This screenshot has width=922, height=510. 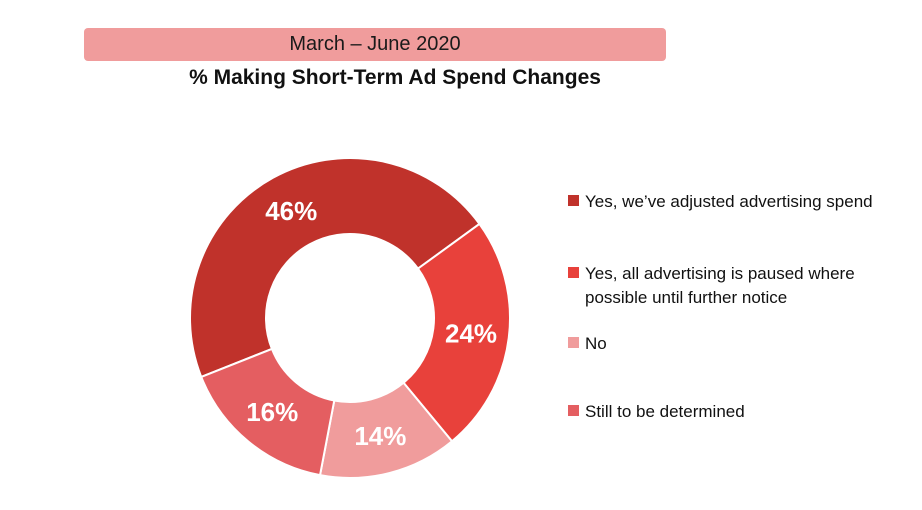 What do you see at coordinates (291, 211) in the screenshot?
I see `slice-label-1: 46%` at bounding box center [291, 211].